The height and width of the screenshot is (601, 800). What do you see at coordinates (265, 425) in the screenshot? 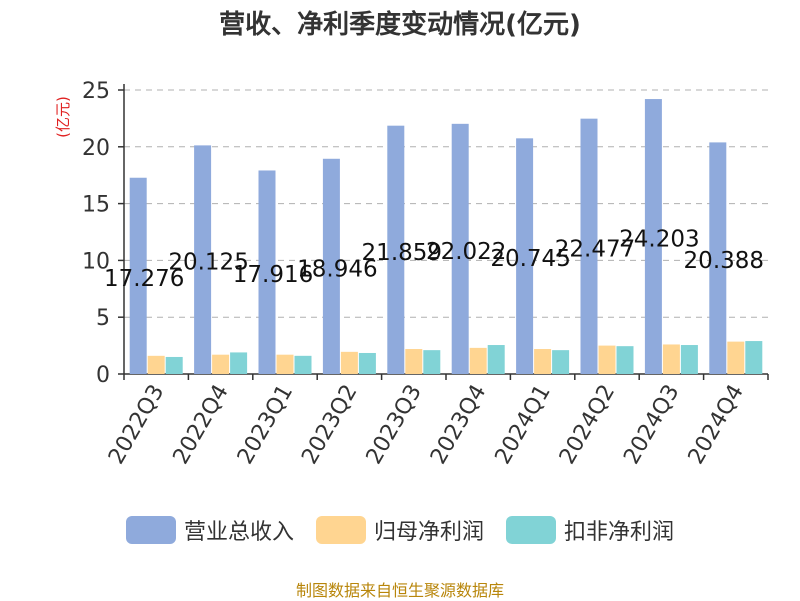
I see `x-tick-label: 2023Q1` at bounding box center [265, 425].